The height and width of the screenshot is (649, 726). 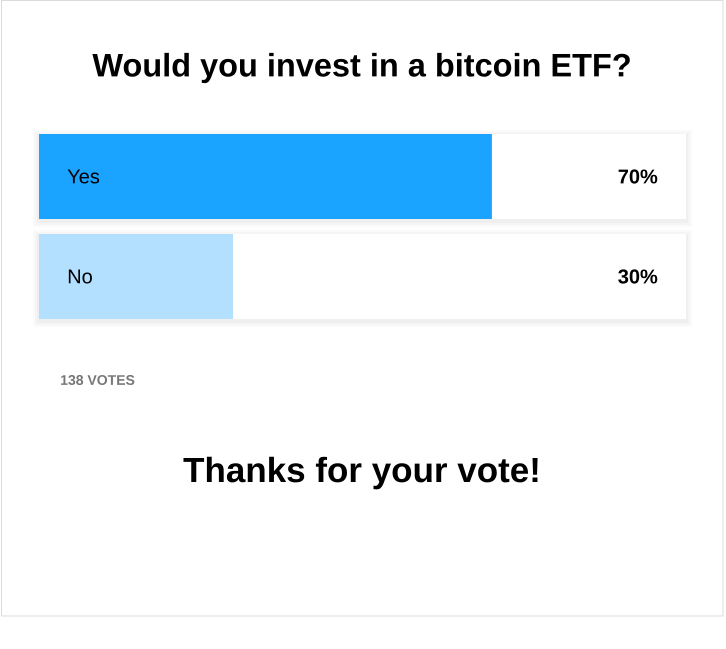 What do you see at coordinates (638, 276) in the screenshot?
I see `data-label: 30%` at bounding box center [638, 276].